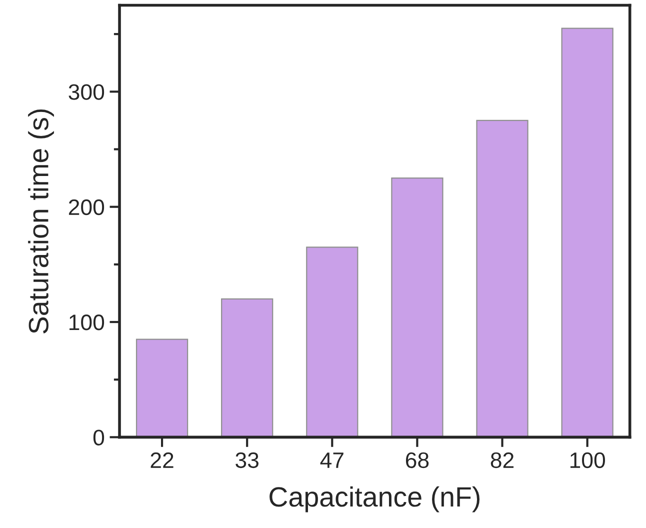  Describe the element at coordinates (86, 207) in the screenshot. I see `y-tick-label: 200` at that location.